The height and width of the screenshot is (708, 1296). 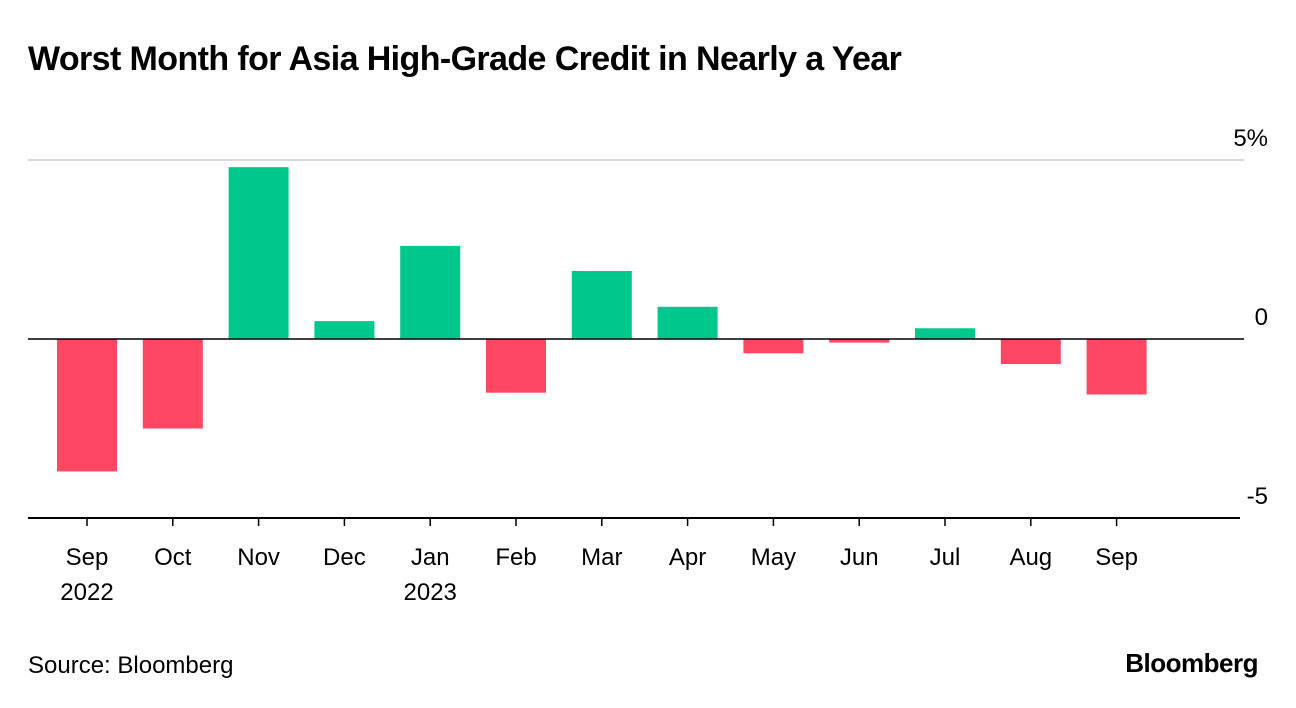 What do you see at coordinates (1191, 663) in the screenshot?
I see `bloomberg-logo: Bloomberg` at bounding box center [1191, 663].